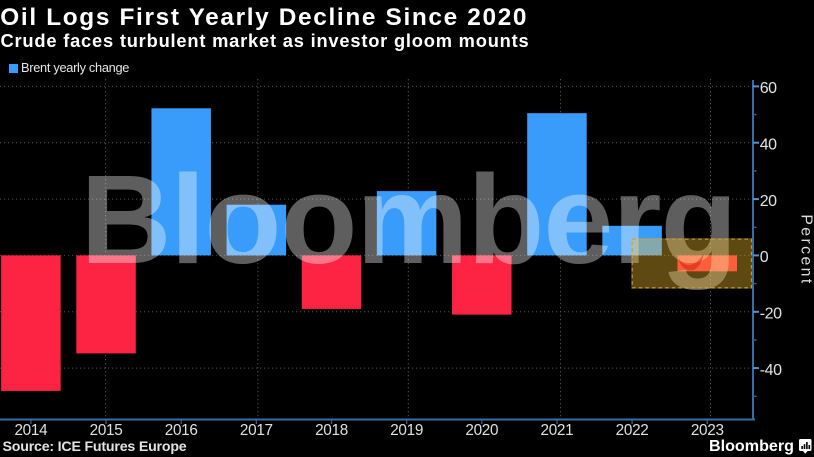 Image resolution: width=814 pixels, height=457 pixels. I want to click on svg-text: -40, so click(771, 370).